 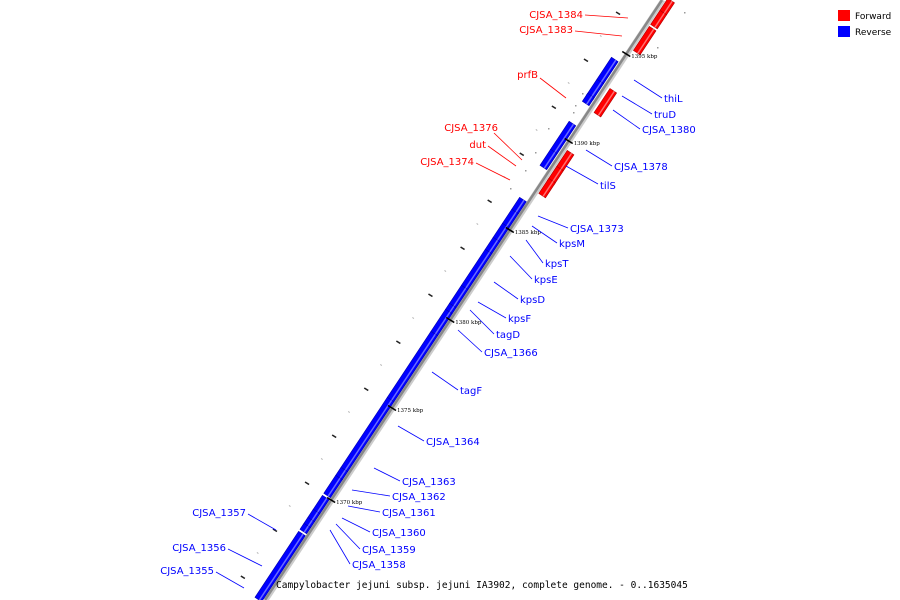 What do you see at coordinates (453, 442) in the screenshot?
I see `gene-label: CJSA_1364` at bounding box center [453, 442].